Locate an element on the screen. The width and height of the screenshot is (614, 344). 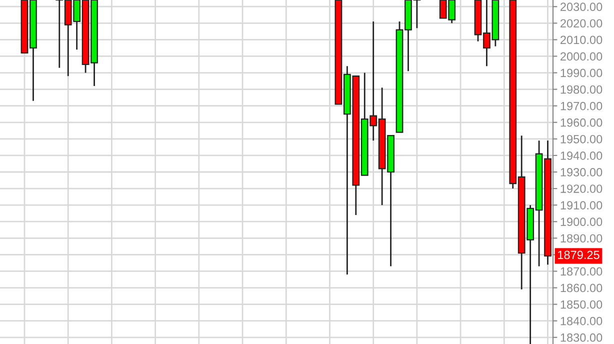
text: 1879.25 is located at coordinates (579, 255).